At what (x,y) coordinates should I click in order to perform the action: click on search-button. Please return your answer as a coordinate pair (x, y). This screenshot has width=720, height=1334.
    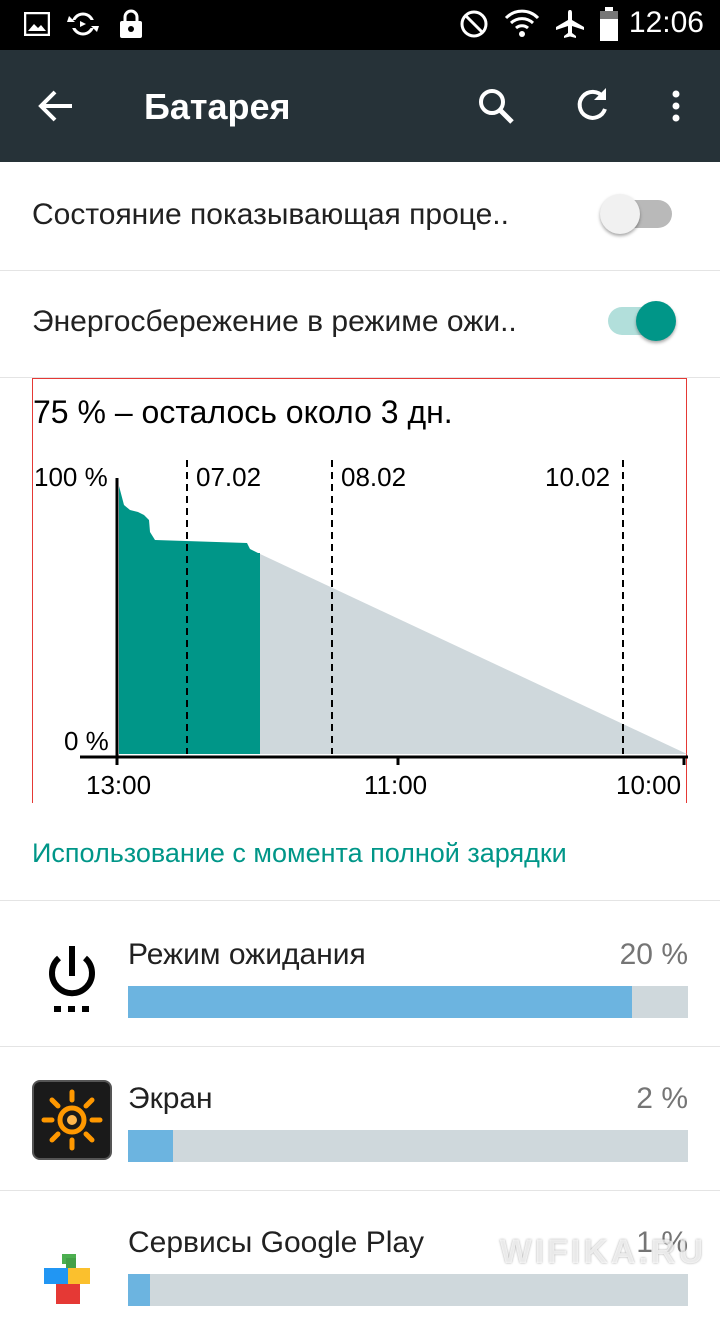
    Looking at the image, I should click on (496, 106).